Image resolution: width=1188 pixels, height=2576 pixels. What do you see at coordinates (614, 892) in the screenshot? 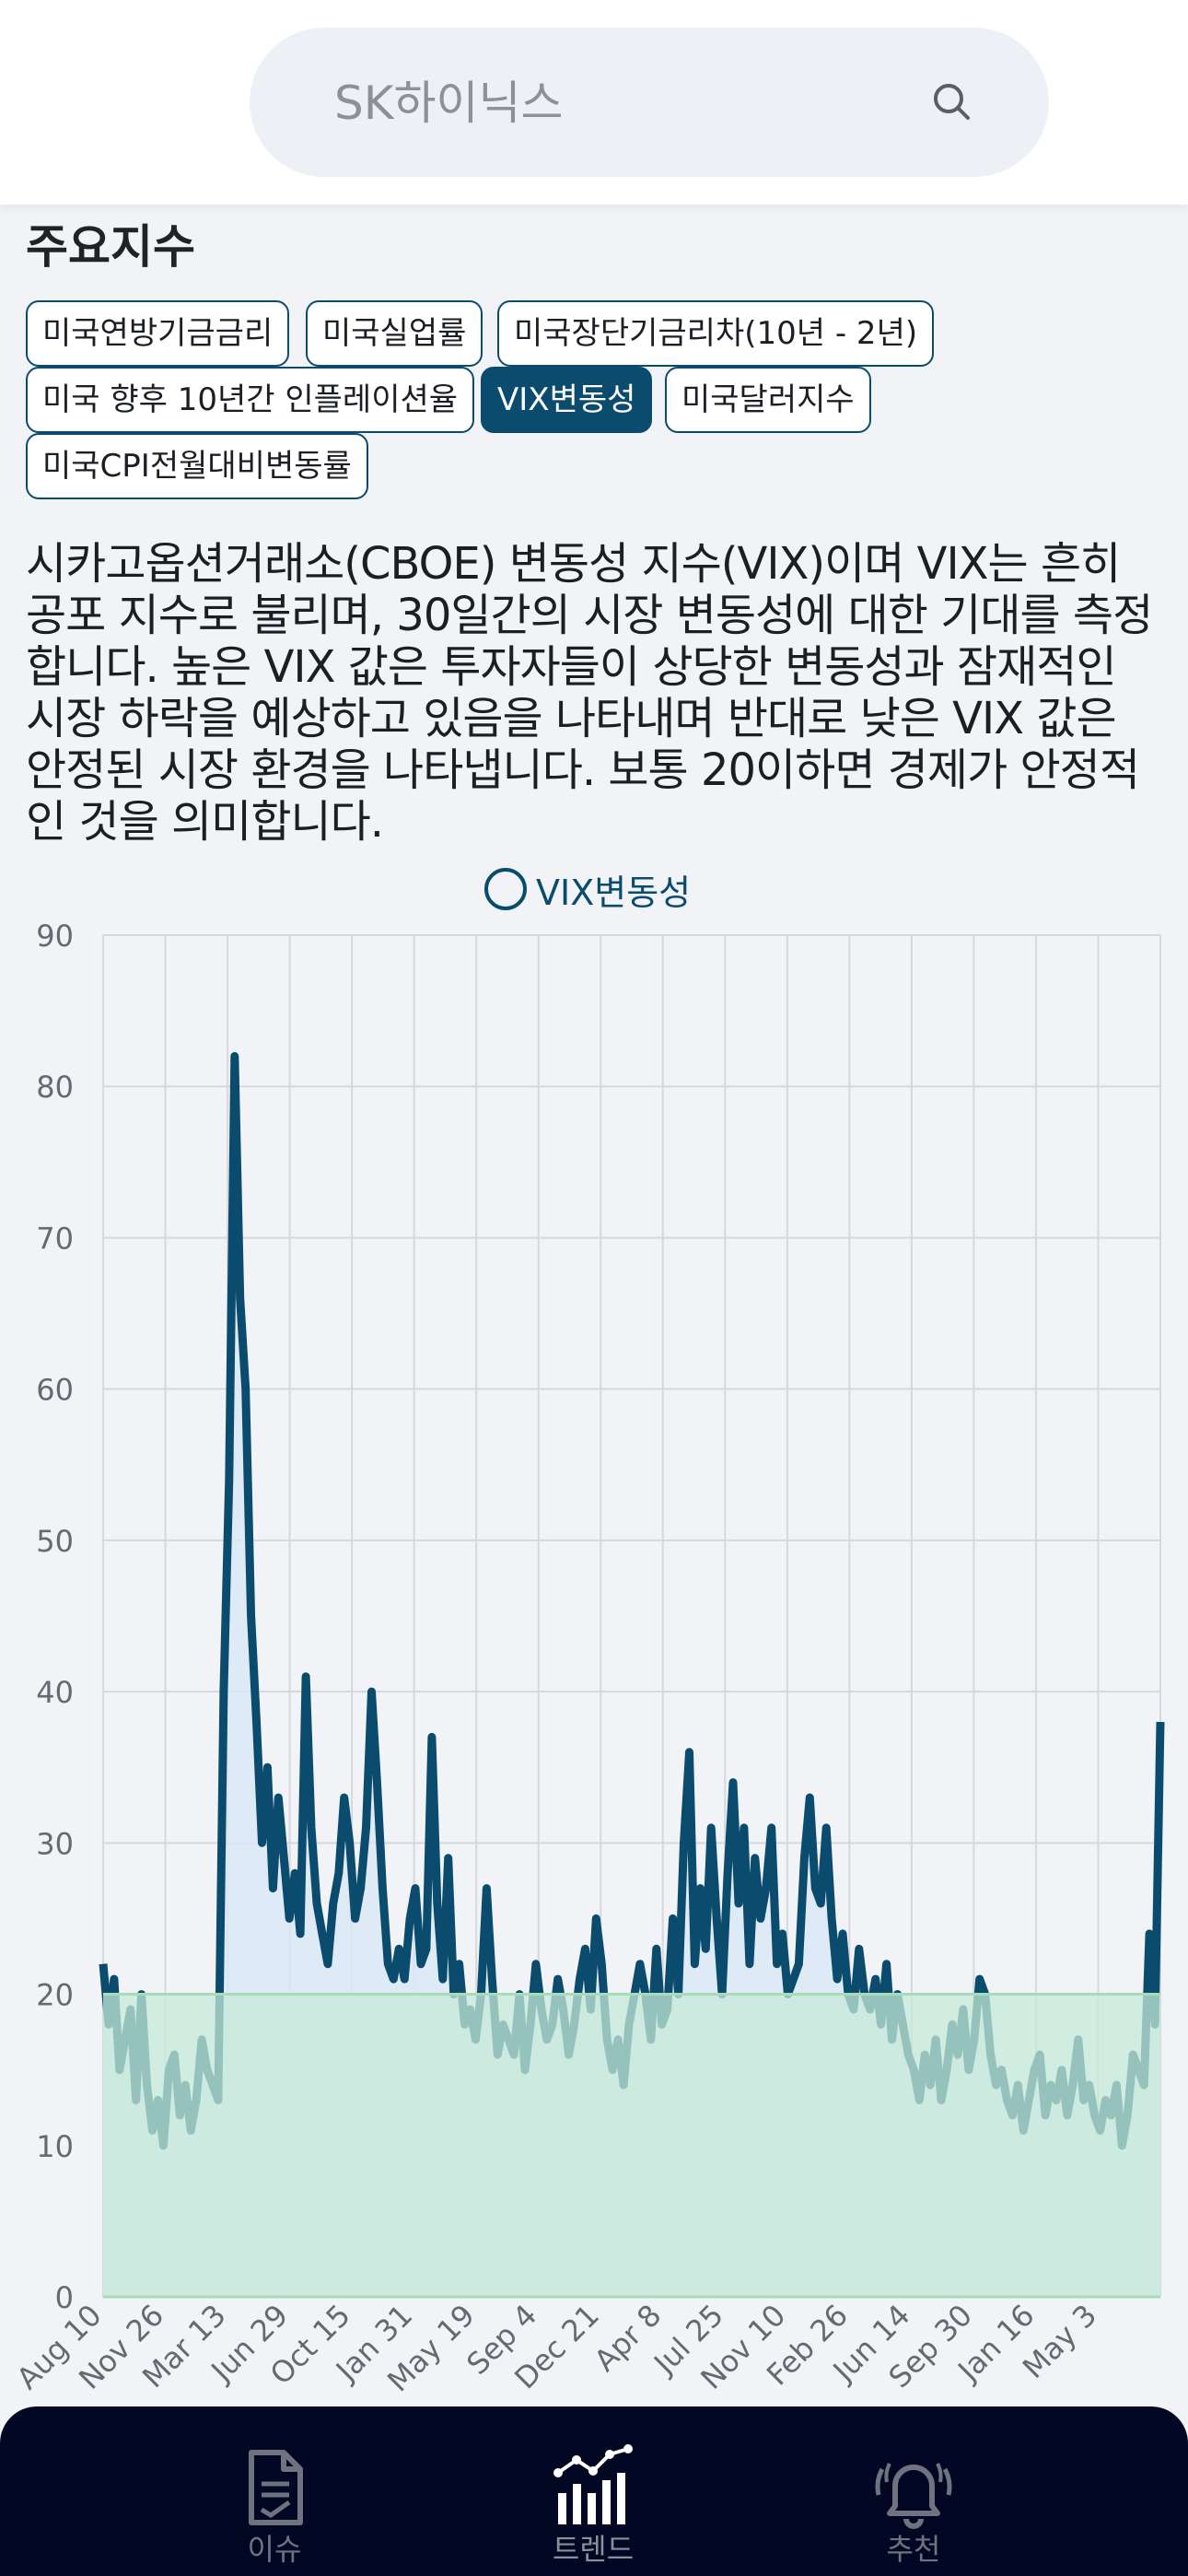
I see `legend-label: VIX변동성` at bounding box center [614, 892].